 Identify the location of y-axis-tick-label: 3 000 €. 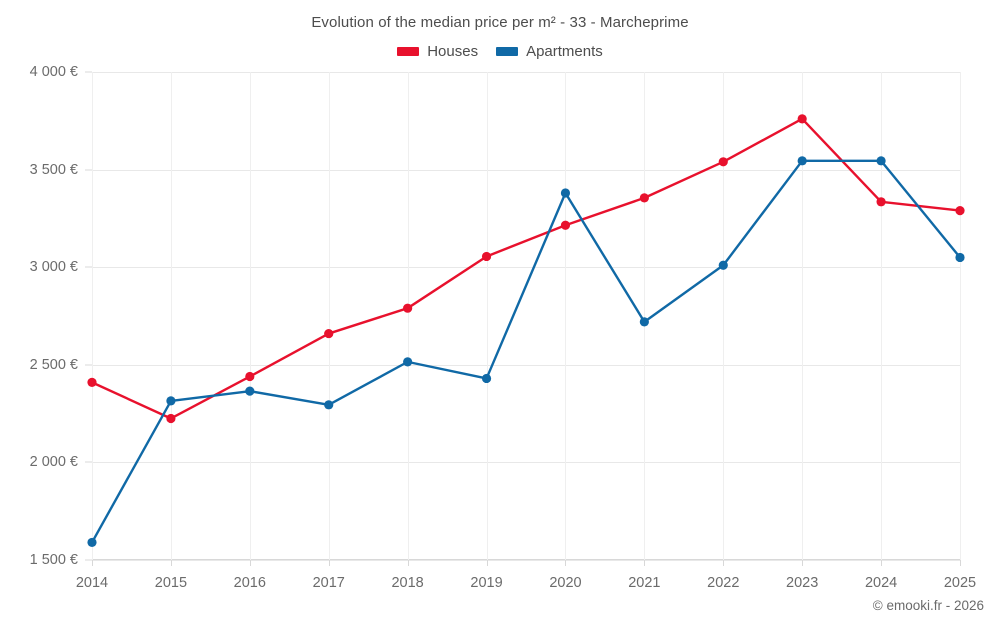
(53, 267).